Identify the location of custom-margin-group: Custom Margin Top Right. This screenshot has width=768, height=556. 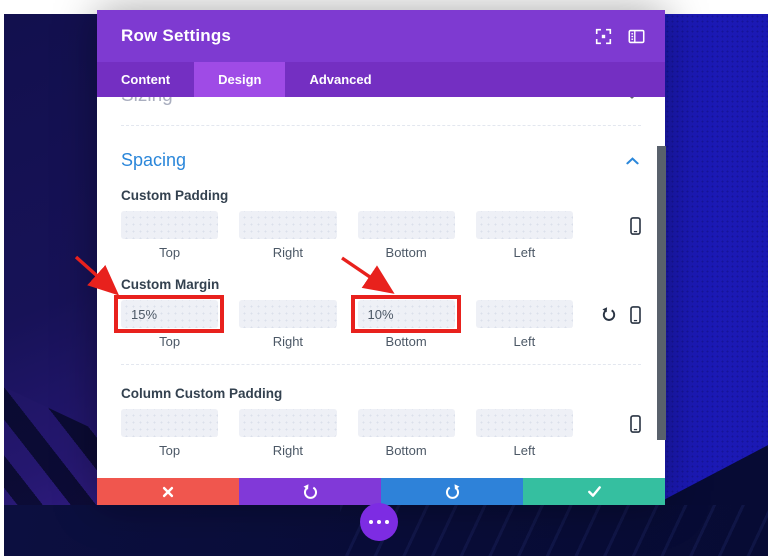
(377, 313).